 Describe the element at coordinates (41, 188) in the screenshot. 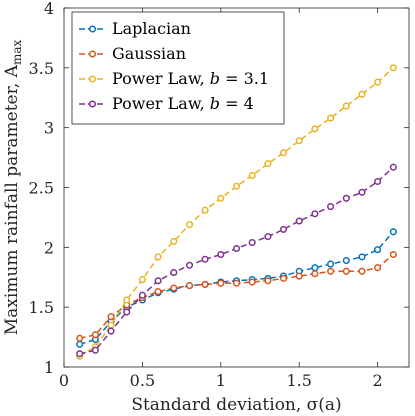

I see `y-tick-label: 2.5` at that location.